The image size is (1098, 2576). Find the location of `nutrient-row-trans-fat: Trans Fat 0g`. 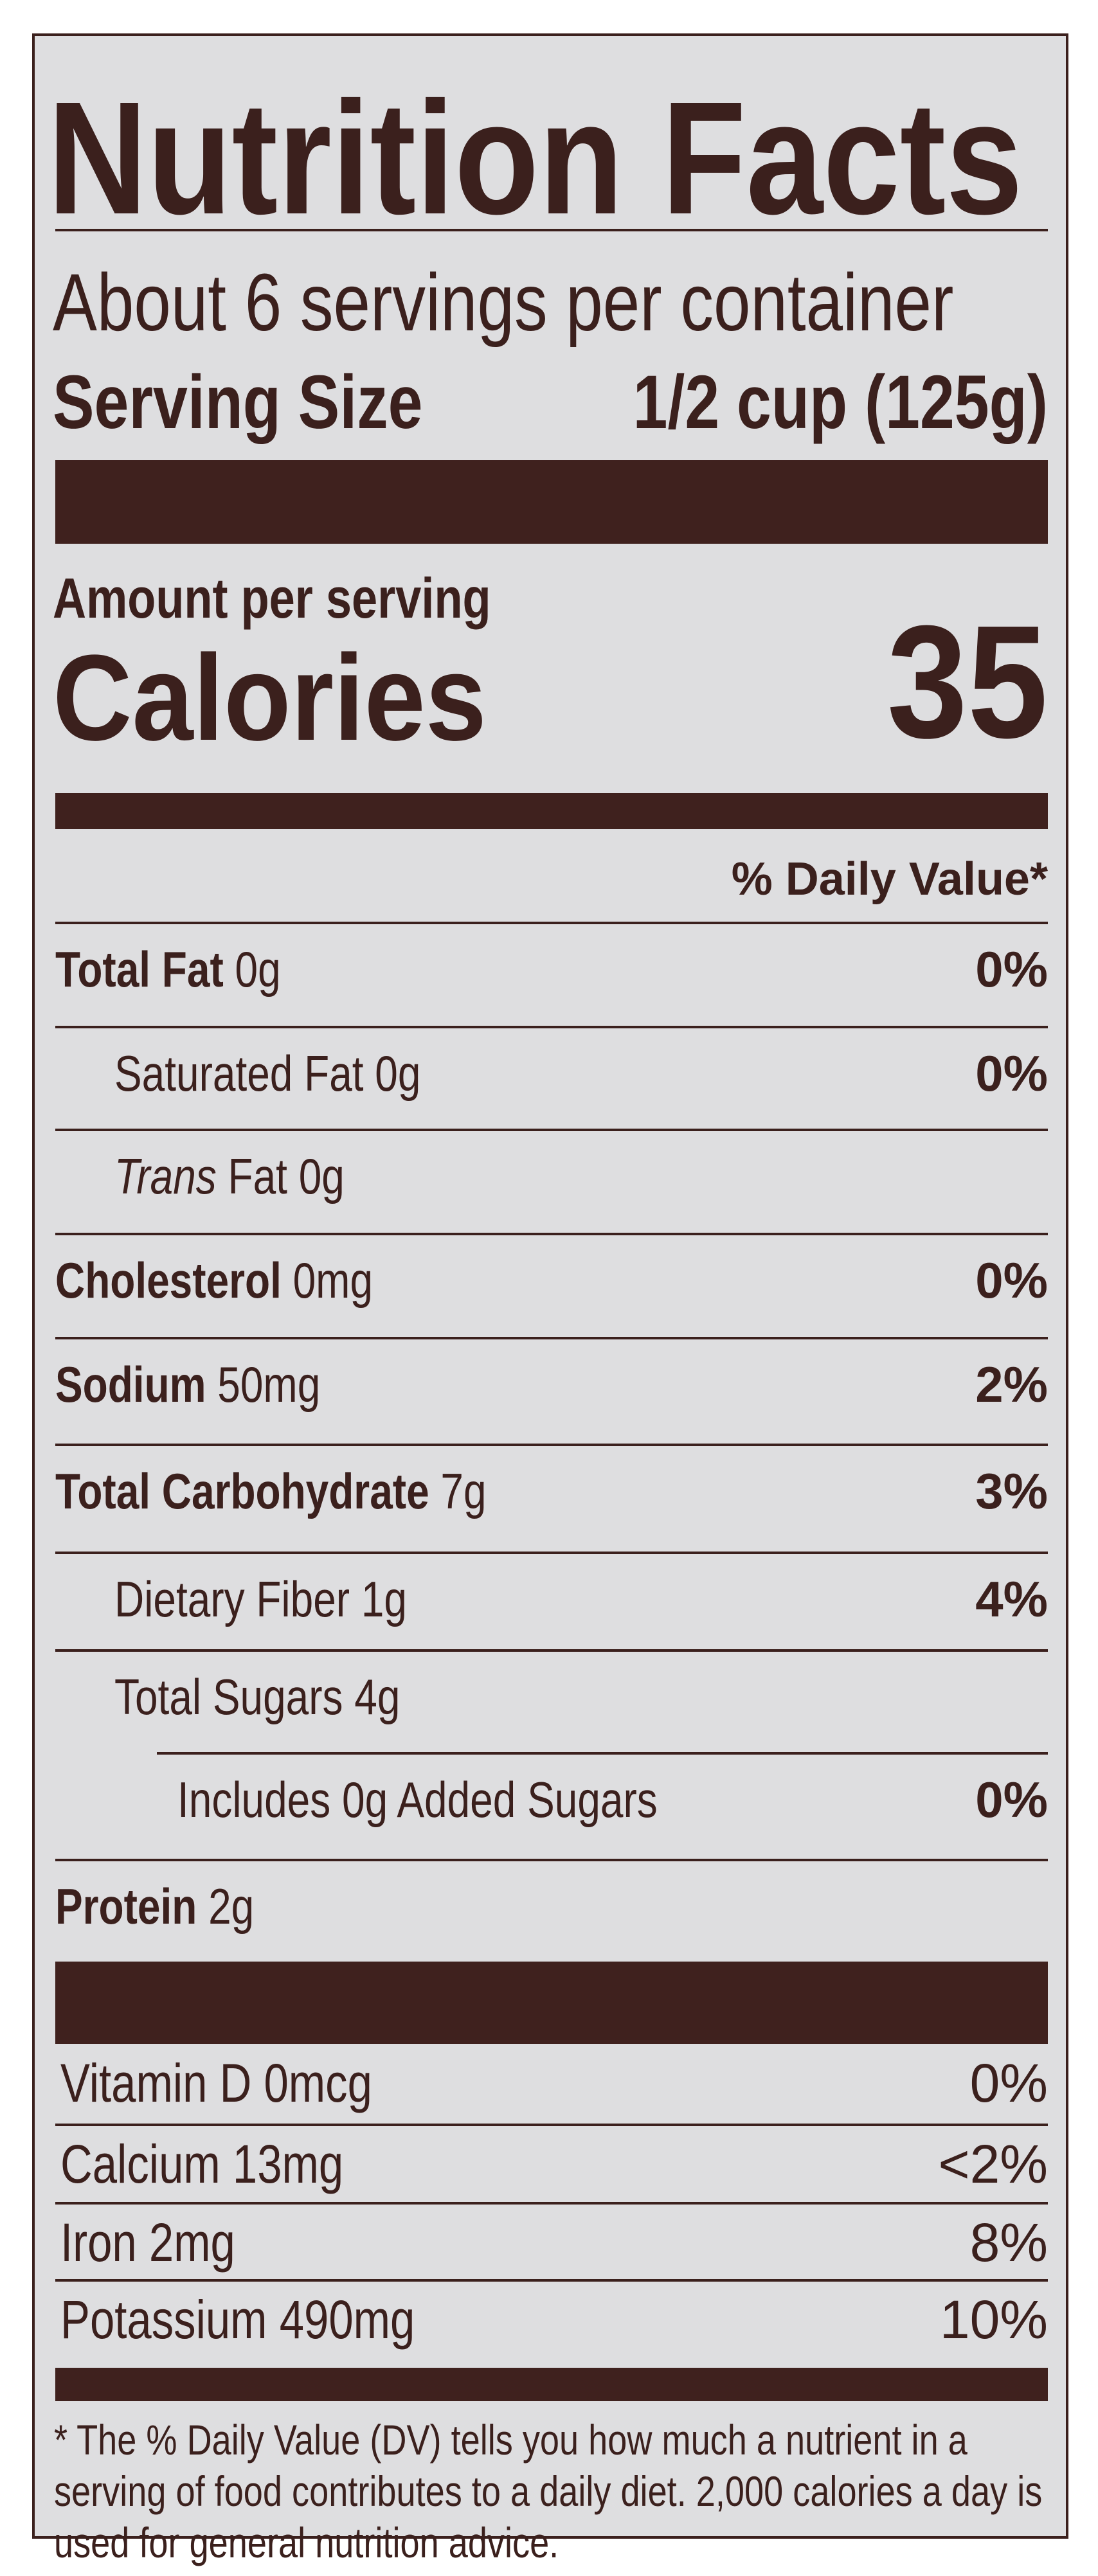

nutrient-row-trans-fat: Trans Fat 0g is located at coordinates (230, 1176).